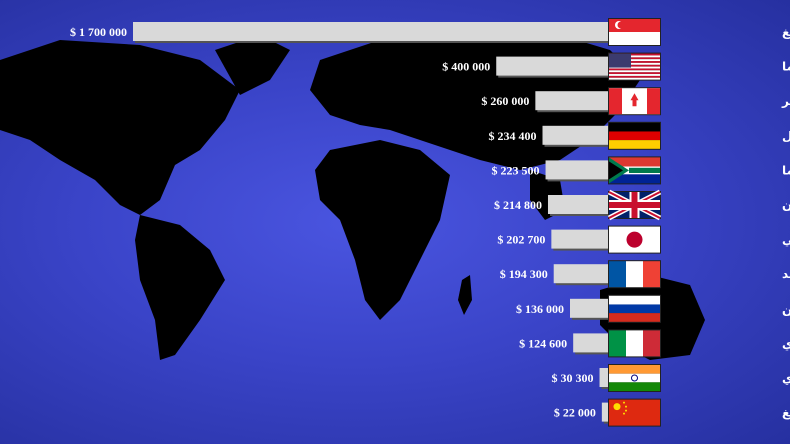 This screenshot has height=444, width=790. Describe the element at coordinates (786, 413) in the screenshot. I see `category-label: شي جينغ بينغ` at that location.